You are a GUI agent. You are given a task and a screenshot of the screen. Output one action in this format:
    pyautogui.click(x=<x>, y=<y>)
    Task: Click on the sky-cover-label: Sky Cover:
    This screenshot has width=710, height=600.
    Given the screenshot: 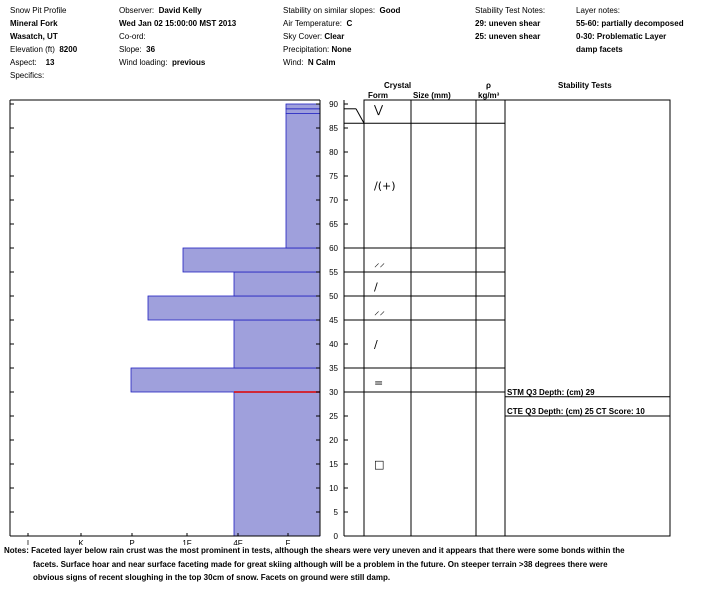 What is the action you would take?
    pyautogui.click(x=303, y=36)
    